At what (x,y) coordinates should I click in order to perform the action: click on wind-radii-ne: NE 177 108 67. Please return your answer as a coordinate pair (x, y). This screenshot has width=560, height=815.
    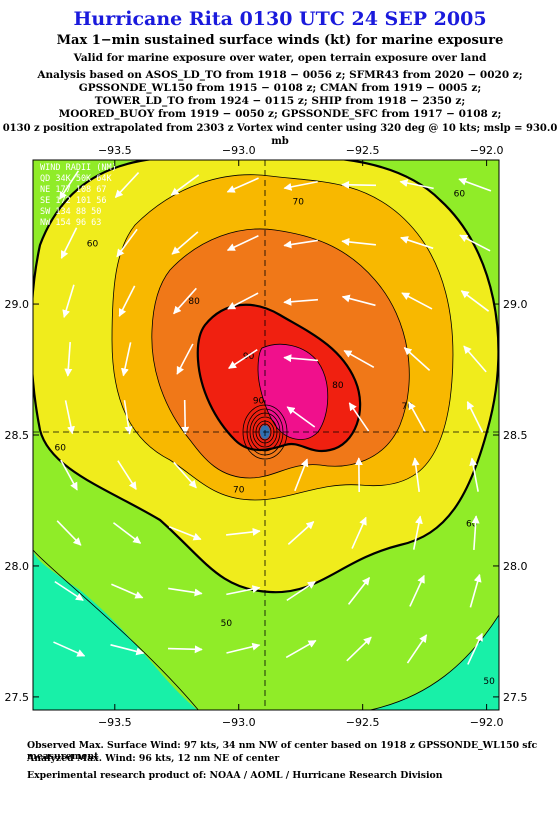
    Looking at the image, I should click on (73, 190).